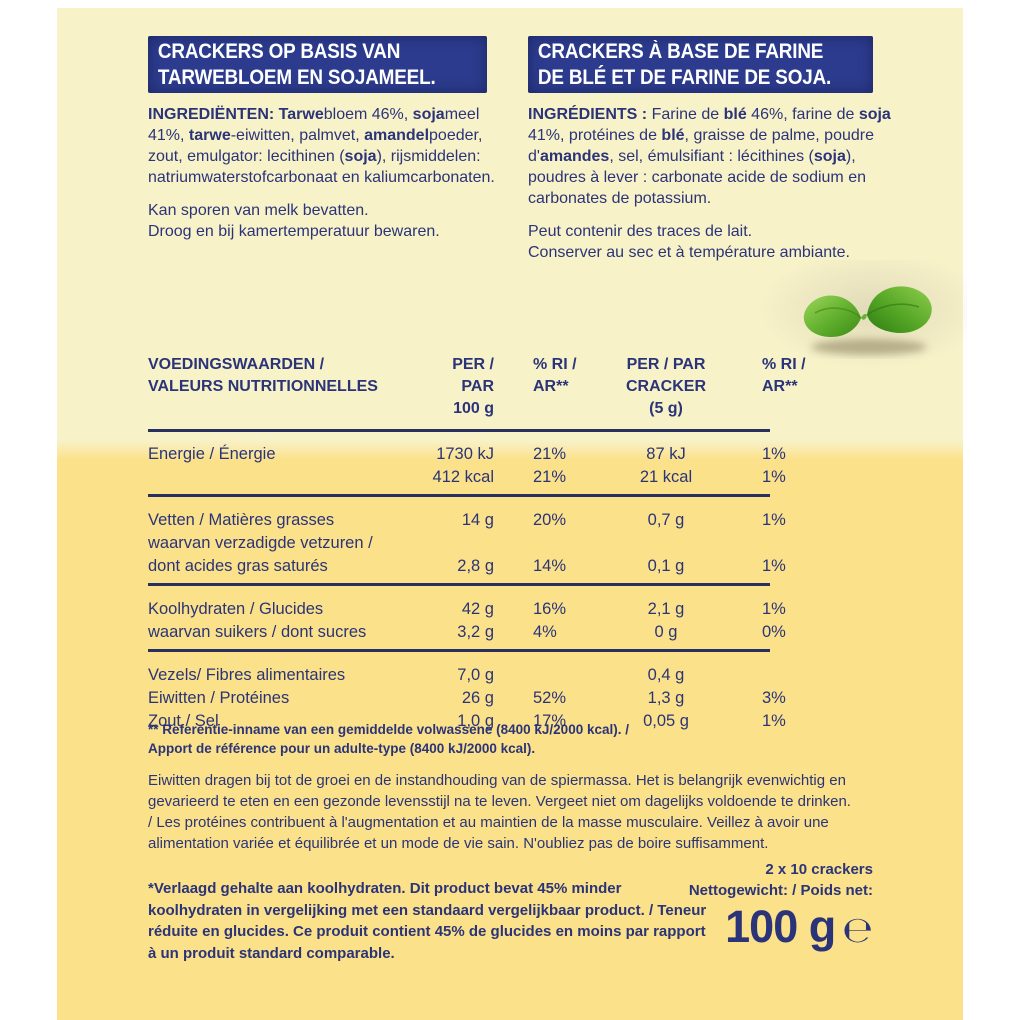  Describe the element at coordinates (212, 454) in the screenshot. I see `nutrition-cell: Energie / Énergie` at that location.